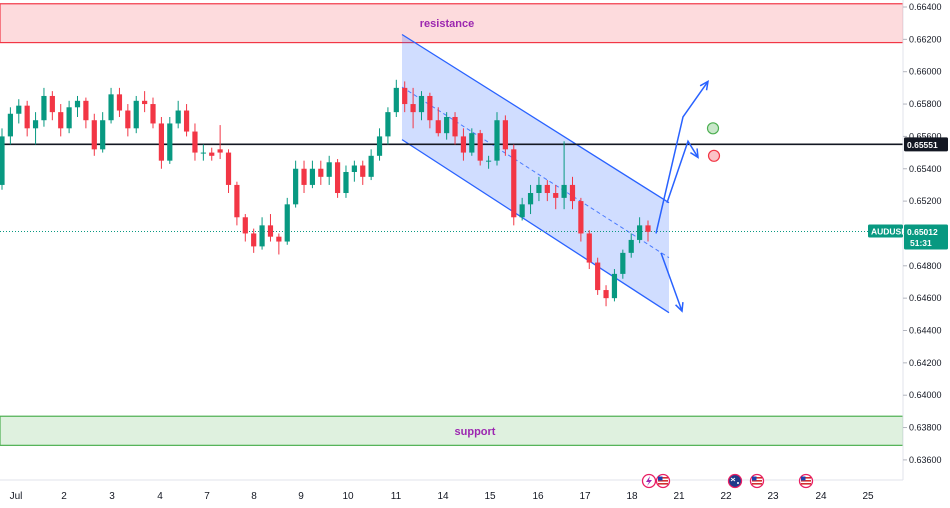 This screenshot has width=950, height=508. I want to click on economic-events, so click(727, 481).